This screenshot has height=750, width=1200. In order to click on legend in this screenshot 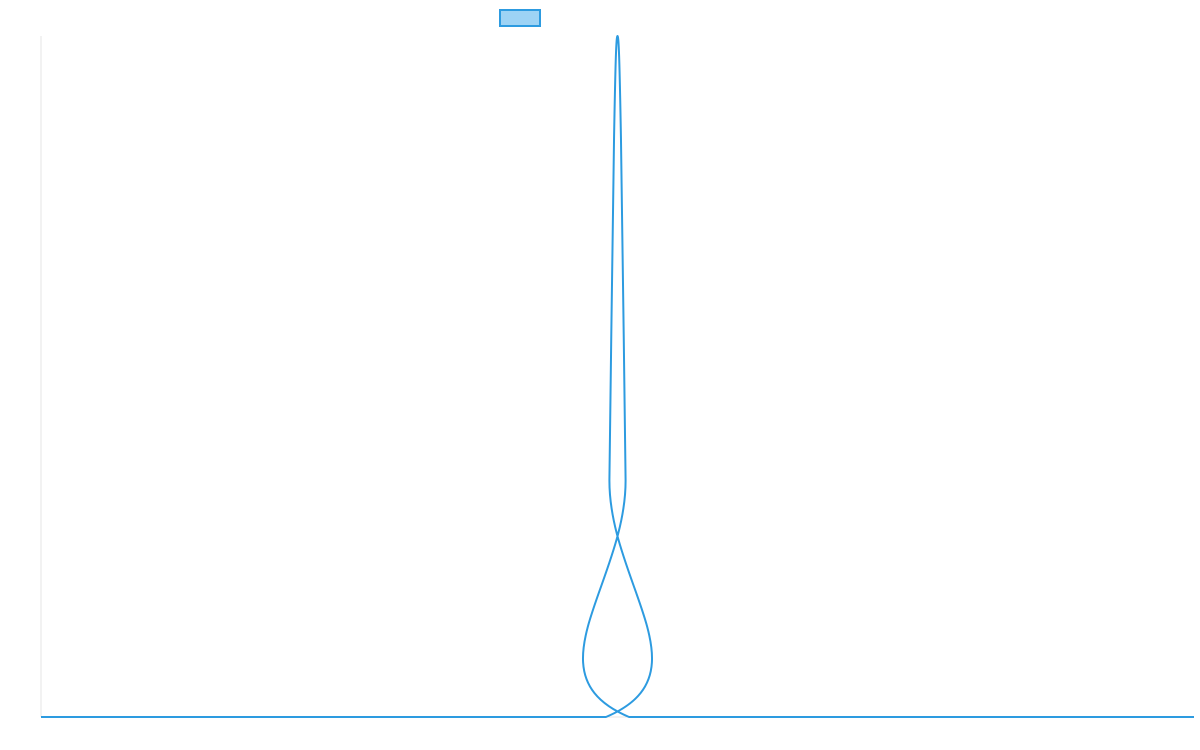, I will do `click(520, 18)`.